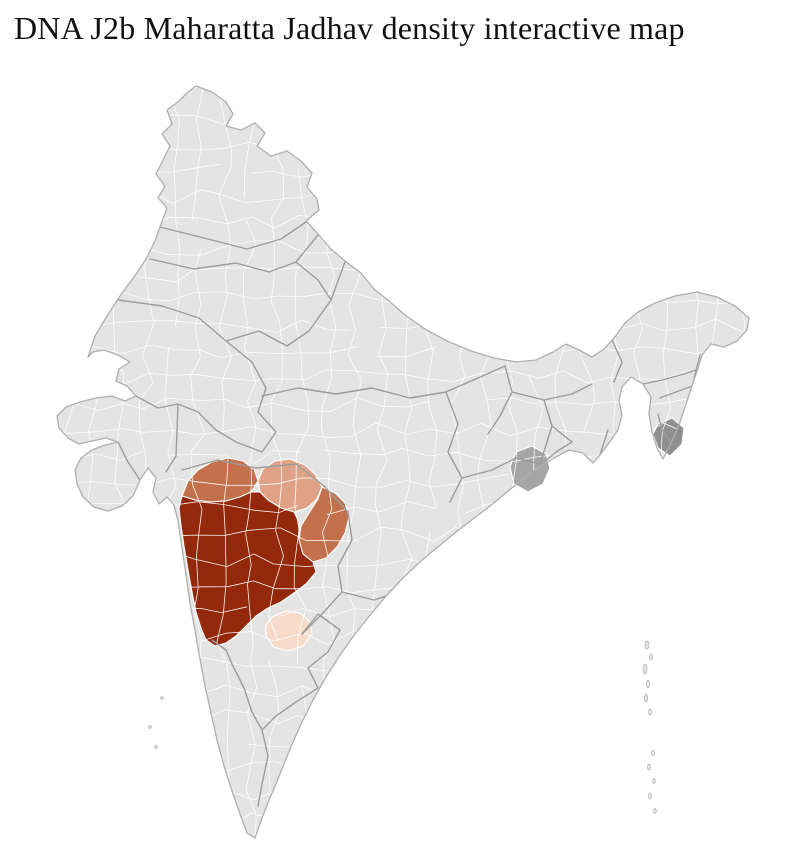 This screenshot has width=812, height=853. Describe the element at coordinates (247, 569) in the screenshot. I see `district-cluster-high` at that location.